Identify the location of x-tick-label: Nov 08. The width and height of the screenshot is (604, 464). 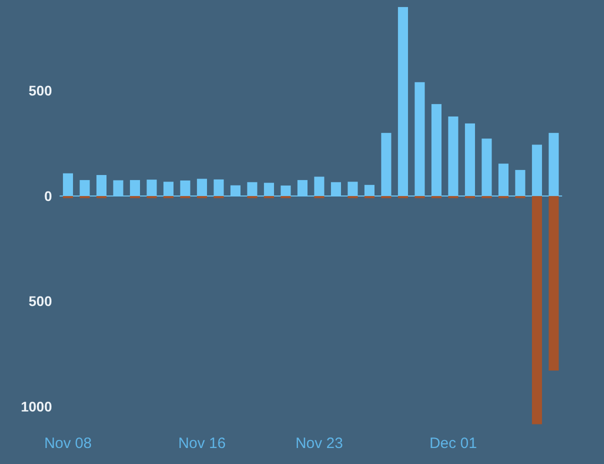
(68, 443).